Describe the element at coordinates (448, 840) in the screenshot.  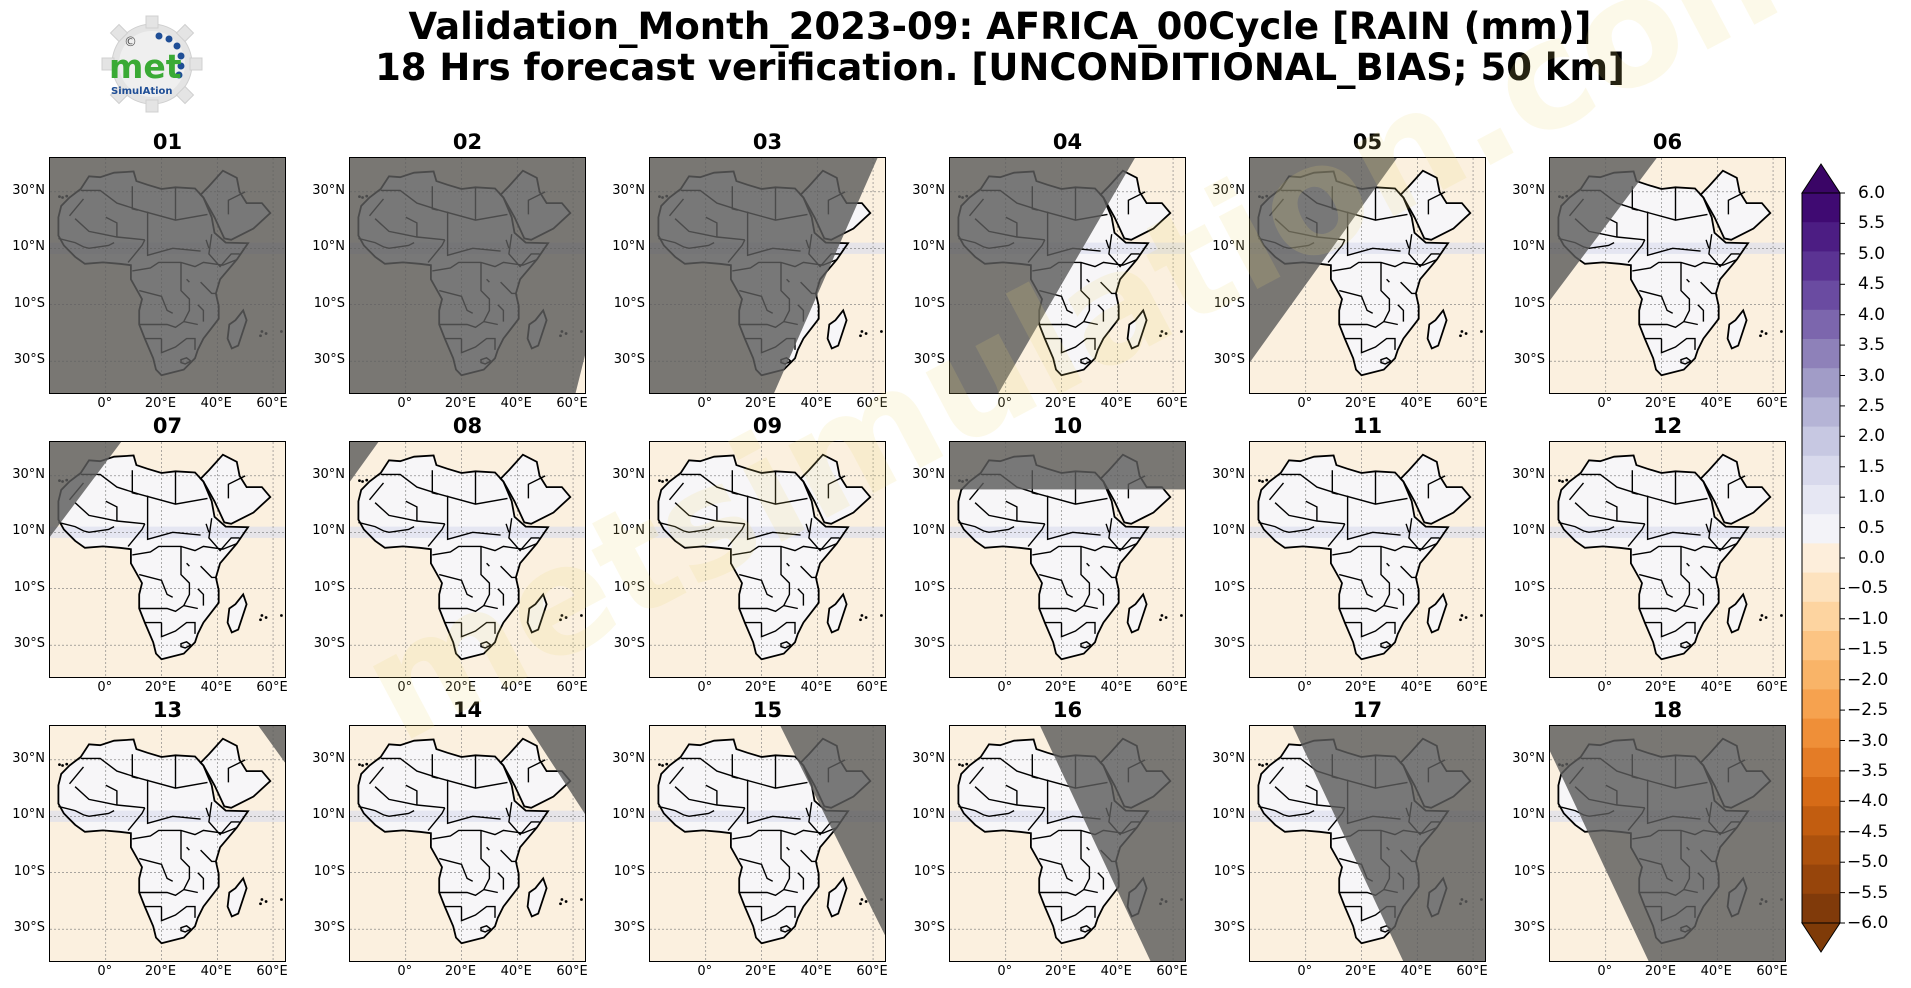
I see `forecast-panel: 14 30°N 10°N 10°S 30°S 0° 20°E 40°E 60°E` at that location.